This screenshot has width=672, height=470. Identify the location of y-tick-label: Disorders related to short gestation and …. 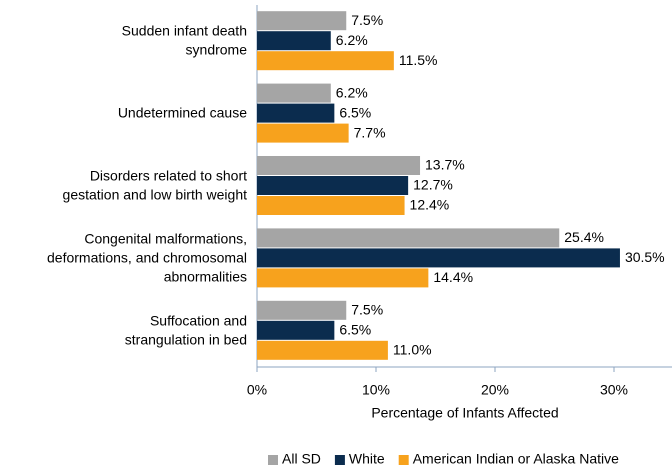
(155, 184).